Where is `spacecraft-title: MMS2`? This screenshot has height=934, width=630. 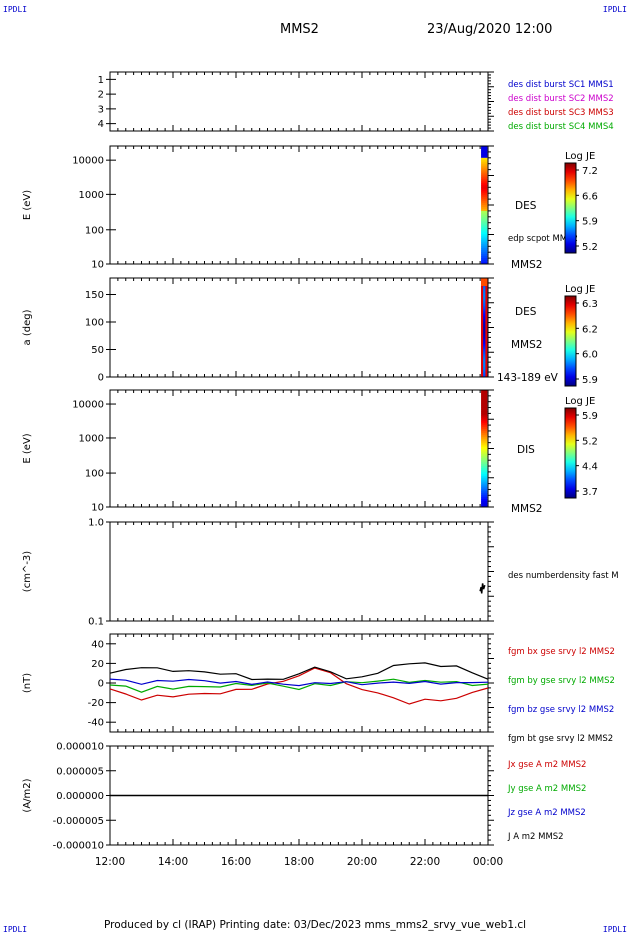 spacecraft-title: MMS2 is located at coordinates (299, 29).